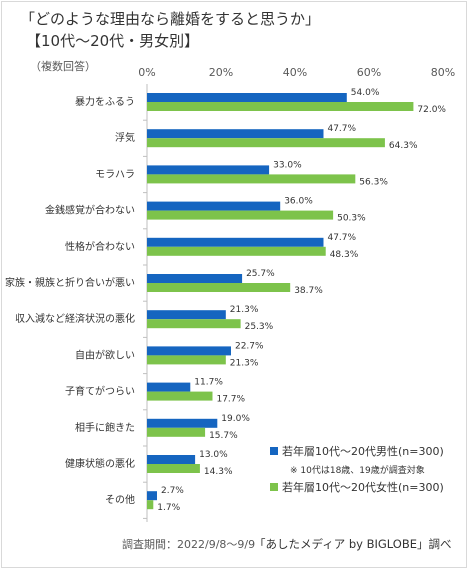  I want to click on value-label-female: 72.0%, so click(431, 110).